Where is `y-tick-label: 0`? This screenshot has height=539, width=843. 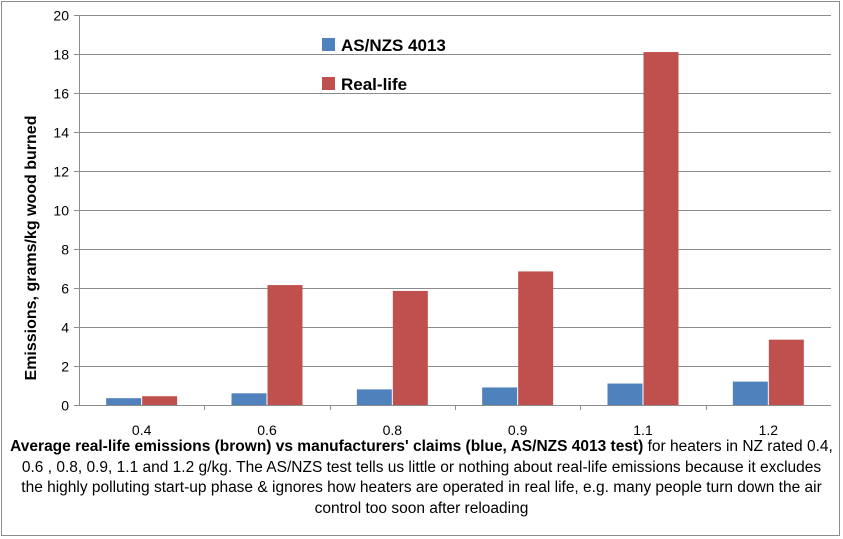 y-tick-label: 0 is located at coordinates (65, 406).